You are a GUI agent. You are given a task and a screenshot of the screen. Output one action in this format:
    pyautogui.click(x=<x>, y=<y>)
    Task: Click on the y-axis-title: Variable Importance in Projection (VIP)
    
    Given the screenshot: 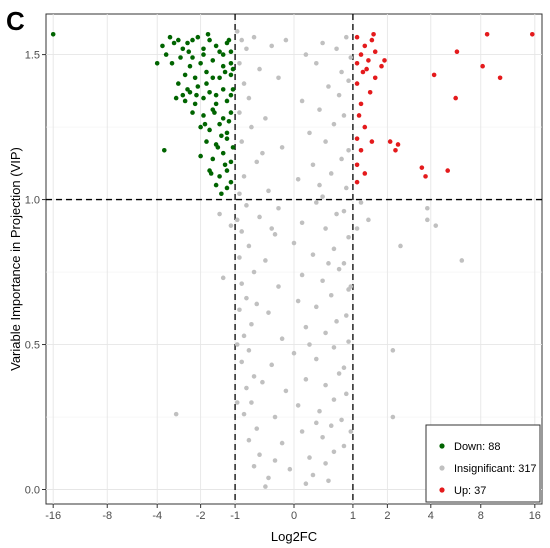 What is the action you would take?
    pyautogui.click(x=15, y=259)
    